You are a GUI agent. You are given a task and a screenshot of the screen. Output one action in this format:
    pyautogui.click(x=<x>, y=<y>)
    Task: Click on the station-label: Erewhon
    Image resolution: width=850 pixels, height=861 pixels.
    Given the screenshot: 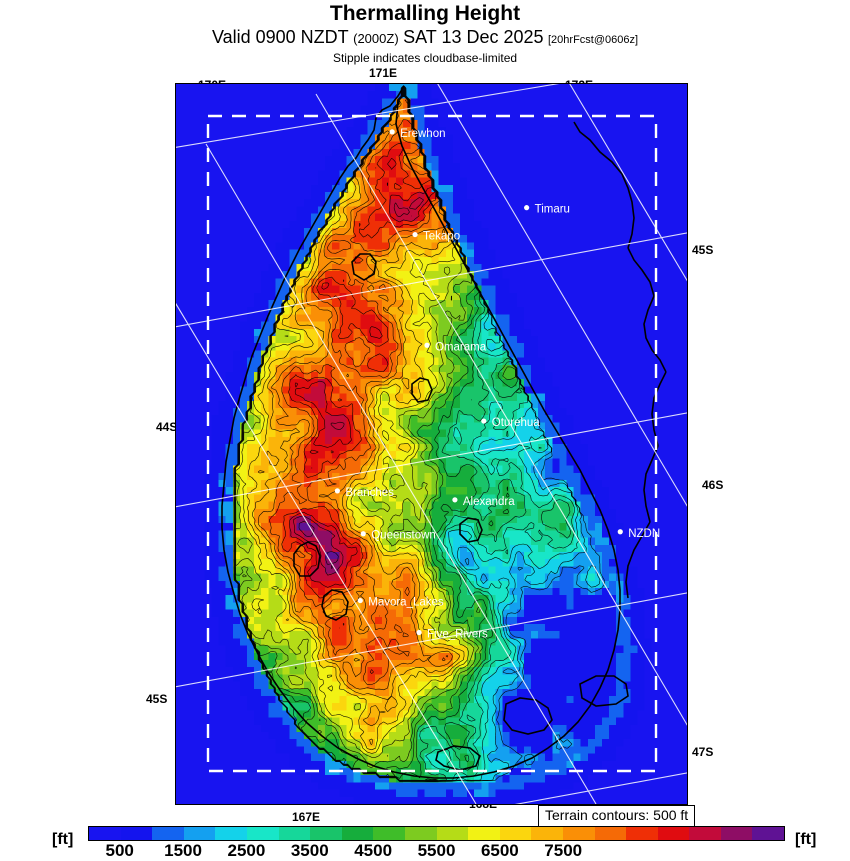 What is the action you would take?
    pyautogui.click(x=422, y=134)
    